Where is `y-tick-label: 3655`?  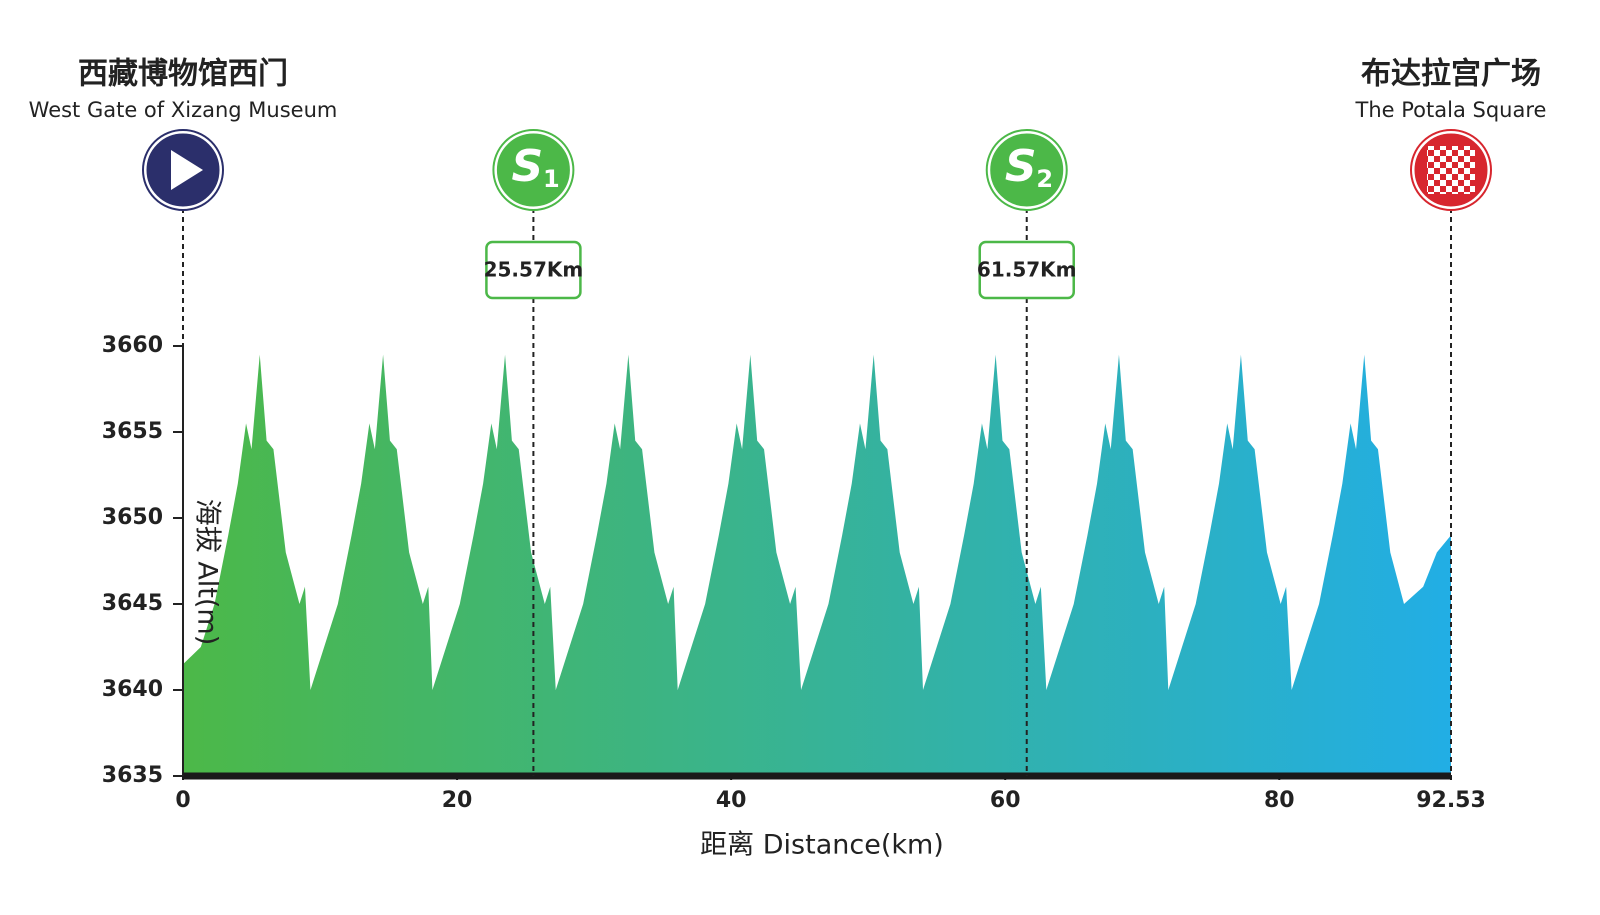 y-tick-label: 3655 is located at coordinates (132, 431).